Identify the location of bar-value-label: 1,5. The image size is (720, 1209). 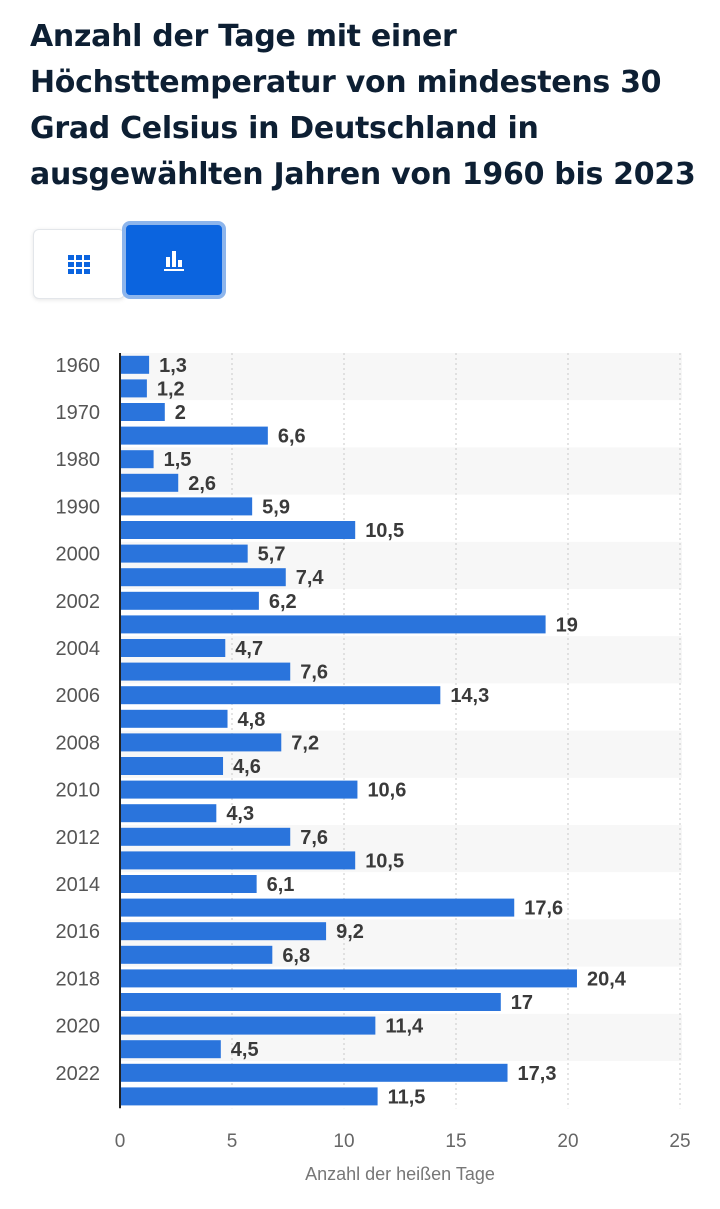
(178, 460).